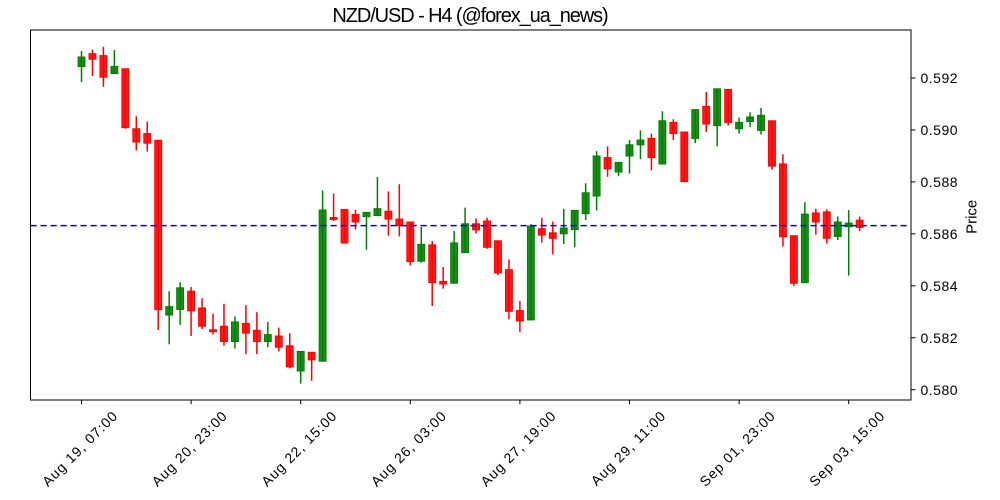 This screenshot has height=500, width=1000. Describe the element at coordinates (971, 217) in the screenshot. I see `svg-text: Price` at that location.